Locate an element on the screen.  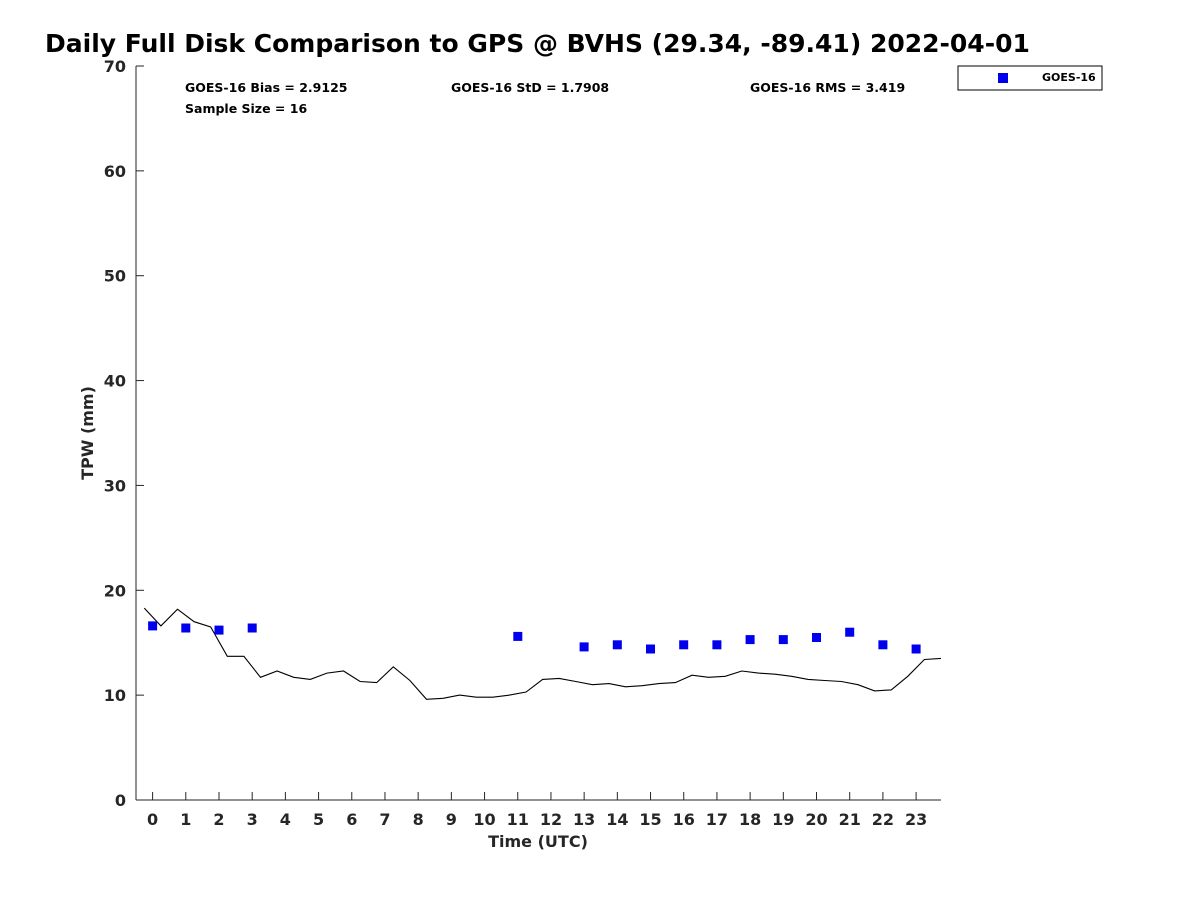
x-tick-label: 12 is located at coordinates (551, 819).